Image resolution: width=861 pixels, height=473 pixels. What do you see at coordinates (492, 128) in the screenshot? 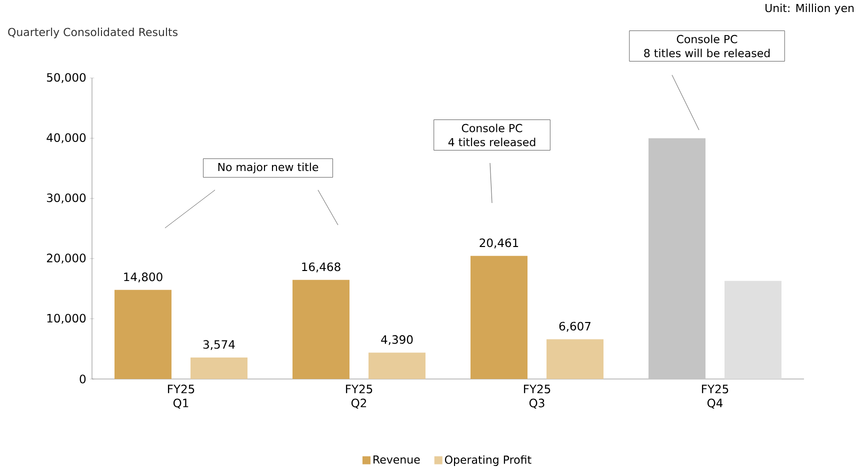
I see `annotation: Console PC` at bounding box center [492, 128].